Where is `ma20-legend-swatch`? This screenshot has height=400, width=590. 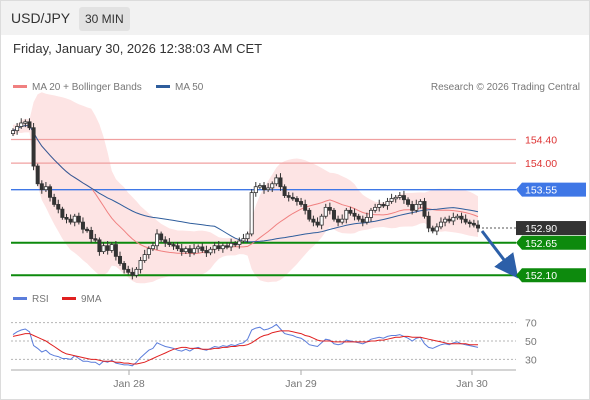
ma20-legend-swatch is located at coordinates (20, 86).